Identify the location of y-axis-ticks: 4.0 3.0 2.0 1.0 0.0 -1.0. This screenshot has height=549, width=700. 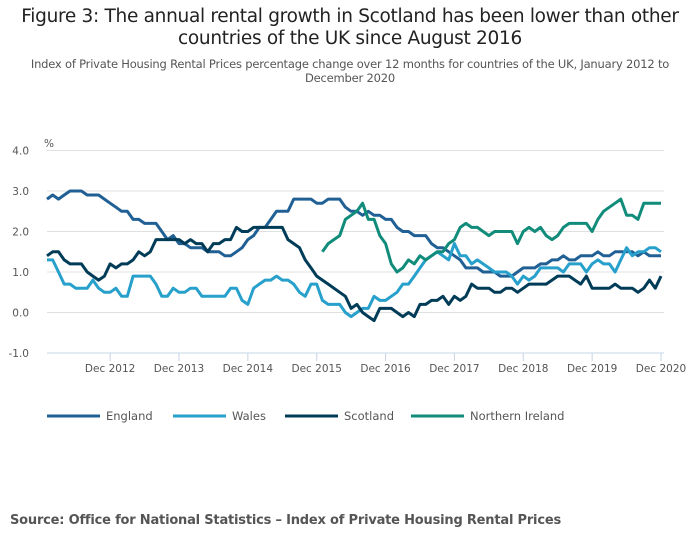
(19, 253).